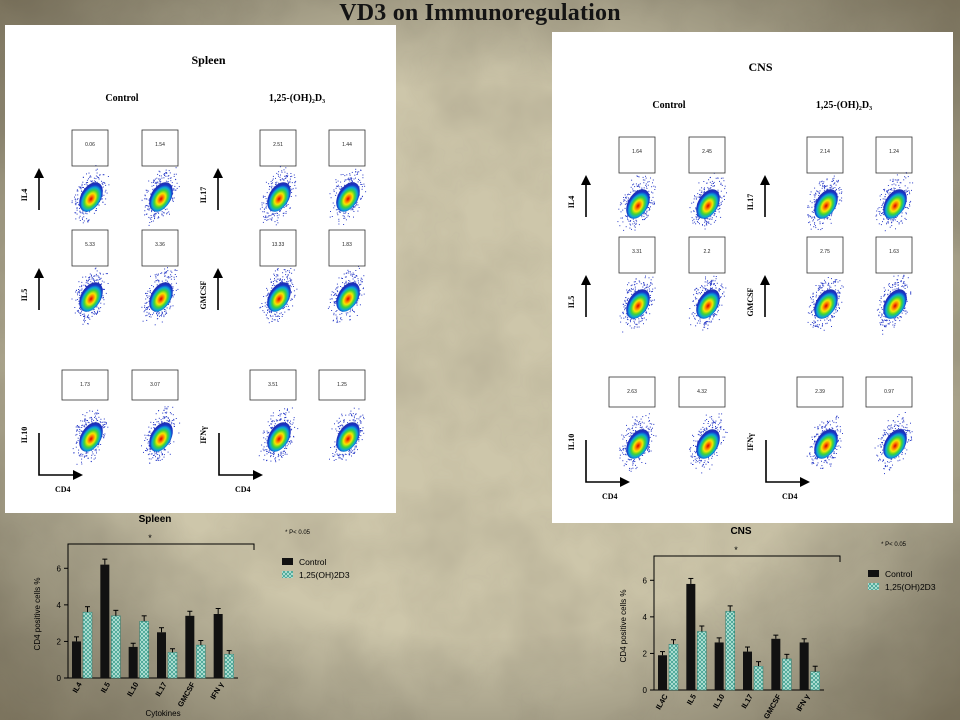  What do you see at coordinates (894, 545) in the screenshot?
I see `p-value-note: * P< 0.05` at bounding box center [894, 545].